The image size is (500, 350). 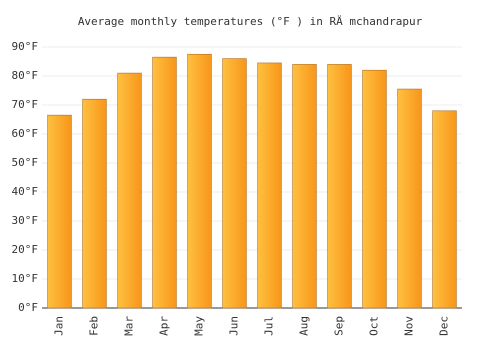 I want to click on x-tick-label: Nov, so click(x=409, y=326).